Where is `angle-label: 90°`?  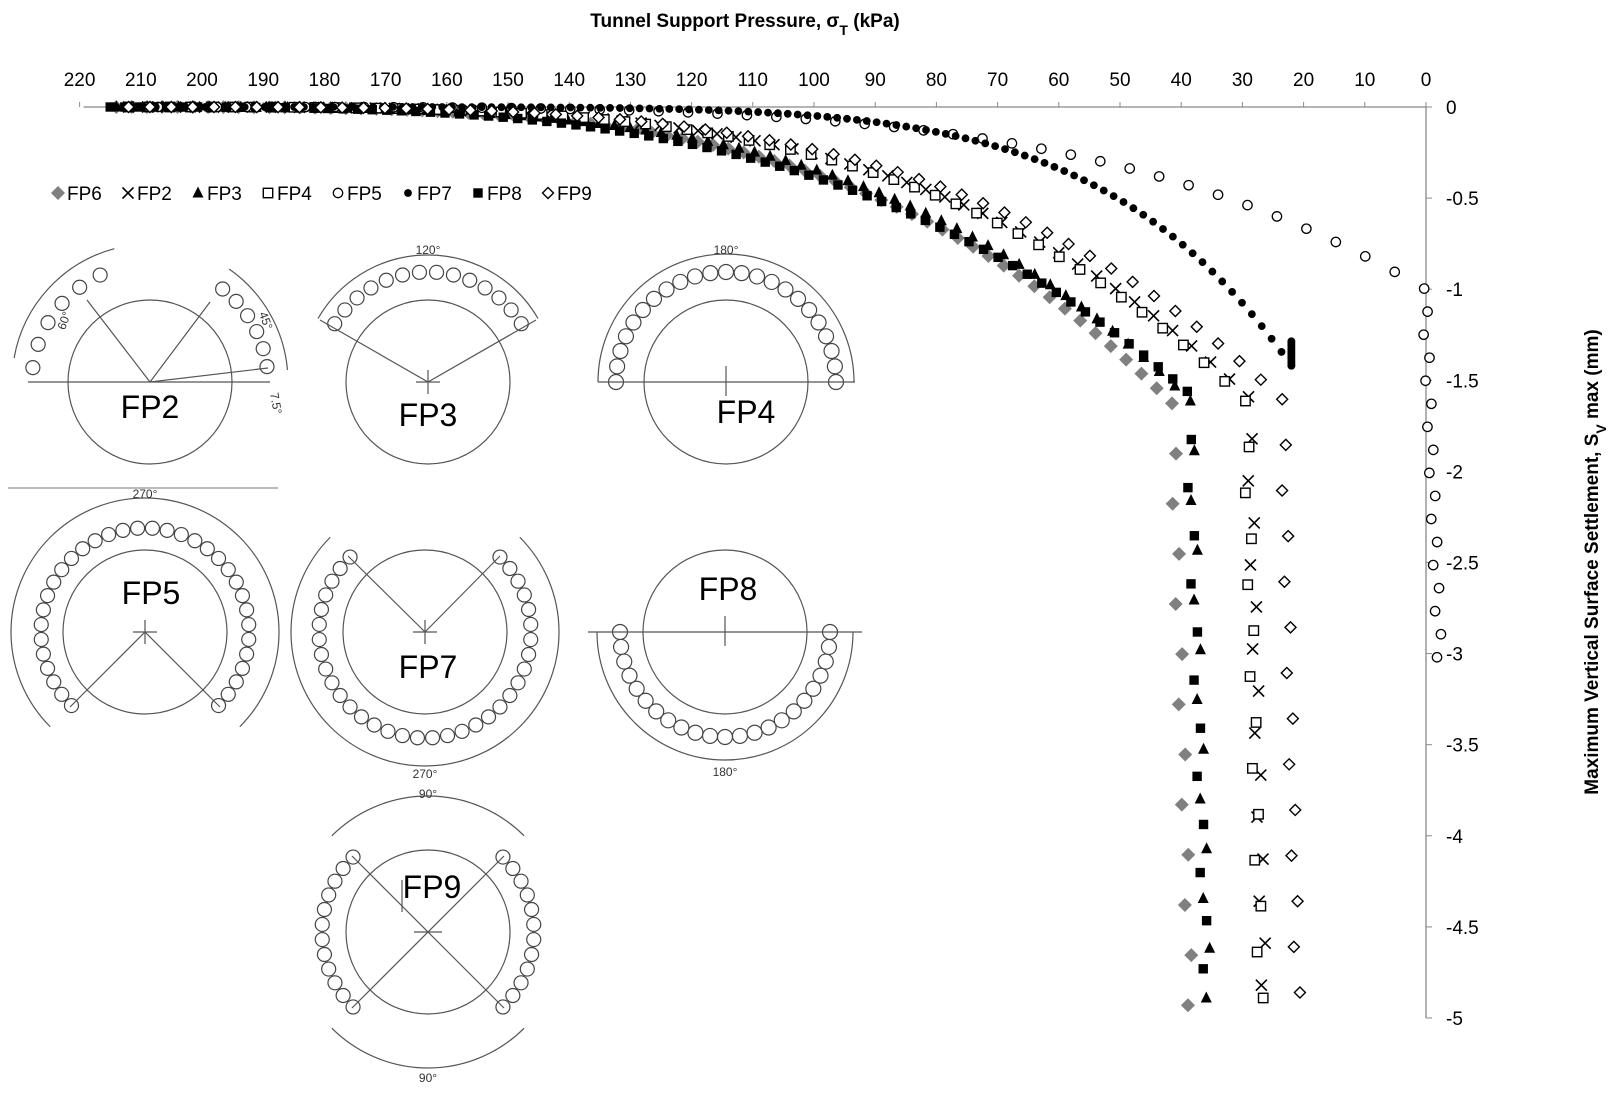 angle-label: 90° is located at coordinates (428, 794).